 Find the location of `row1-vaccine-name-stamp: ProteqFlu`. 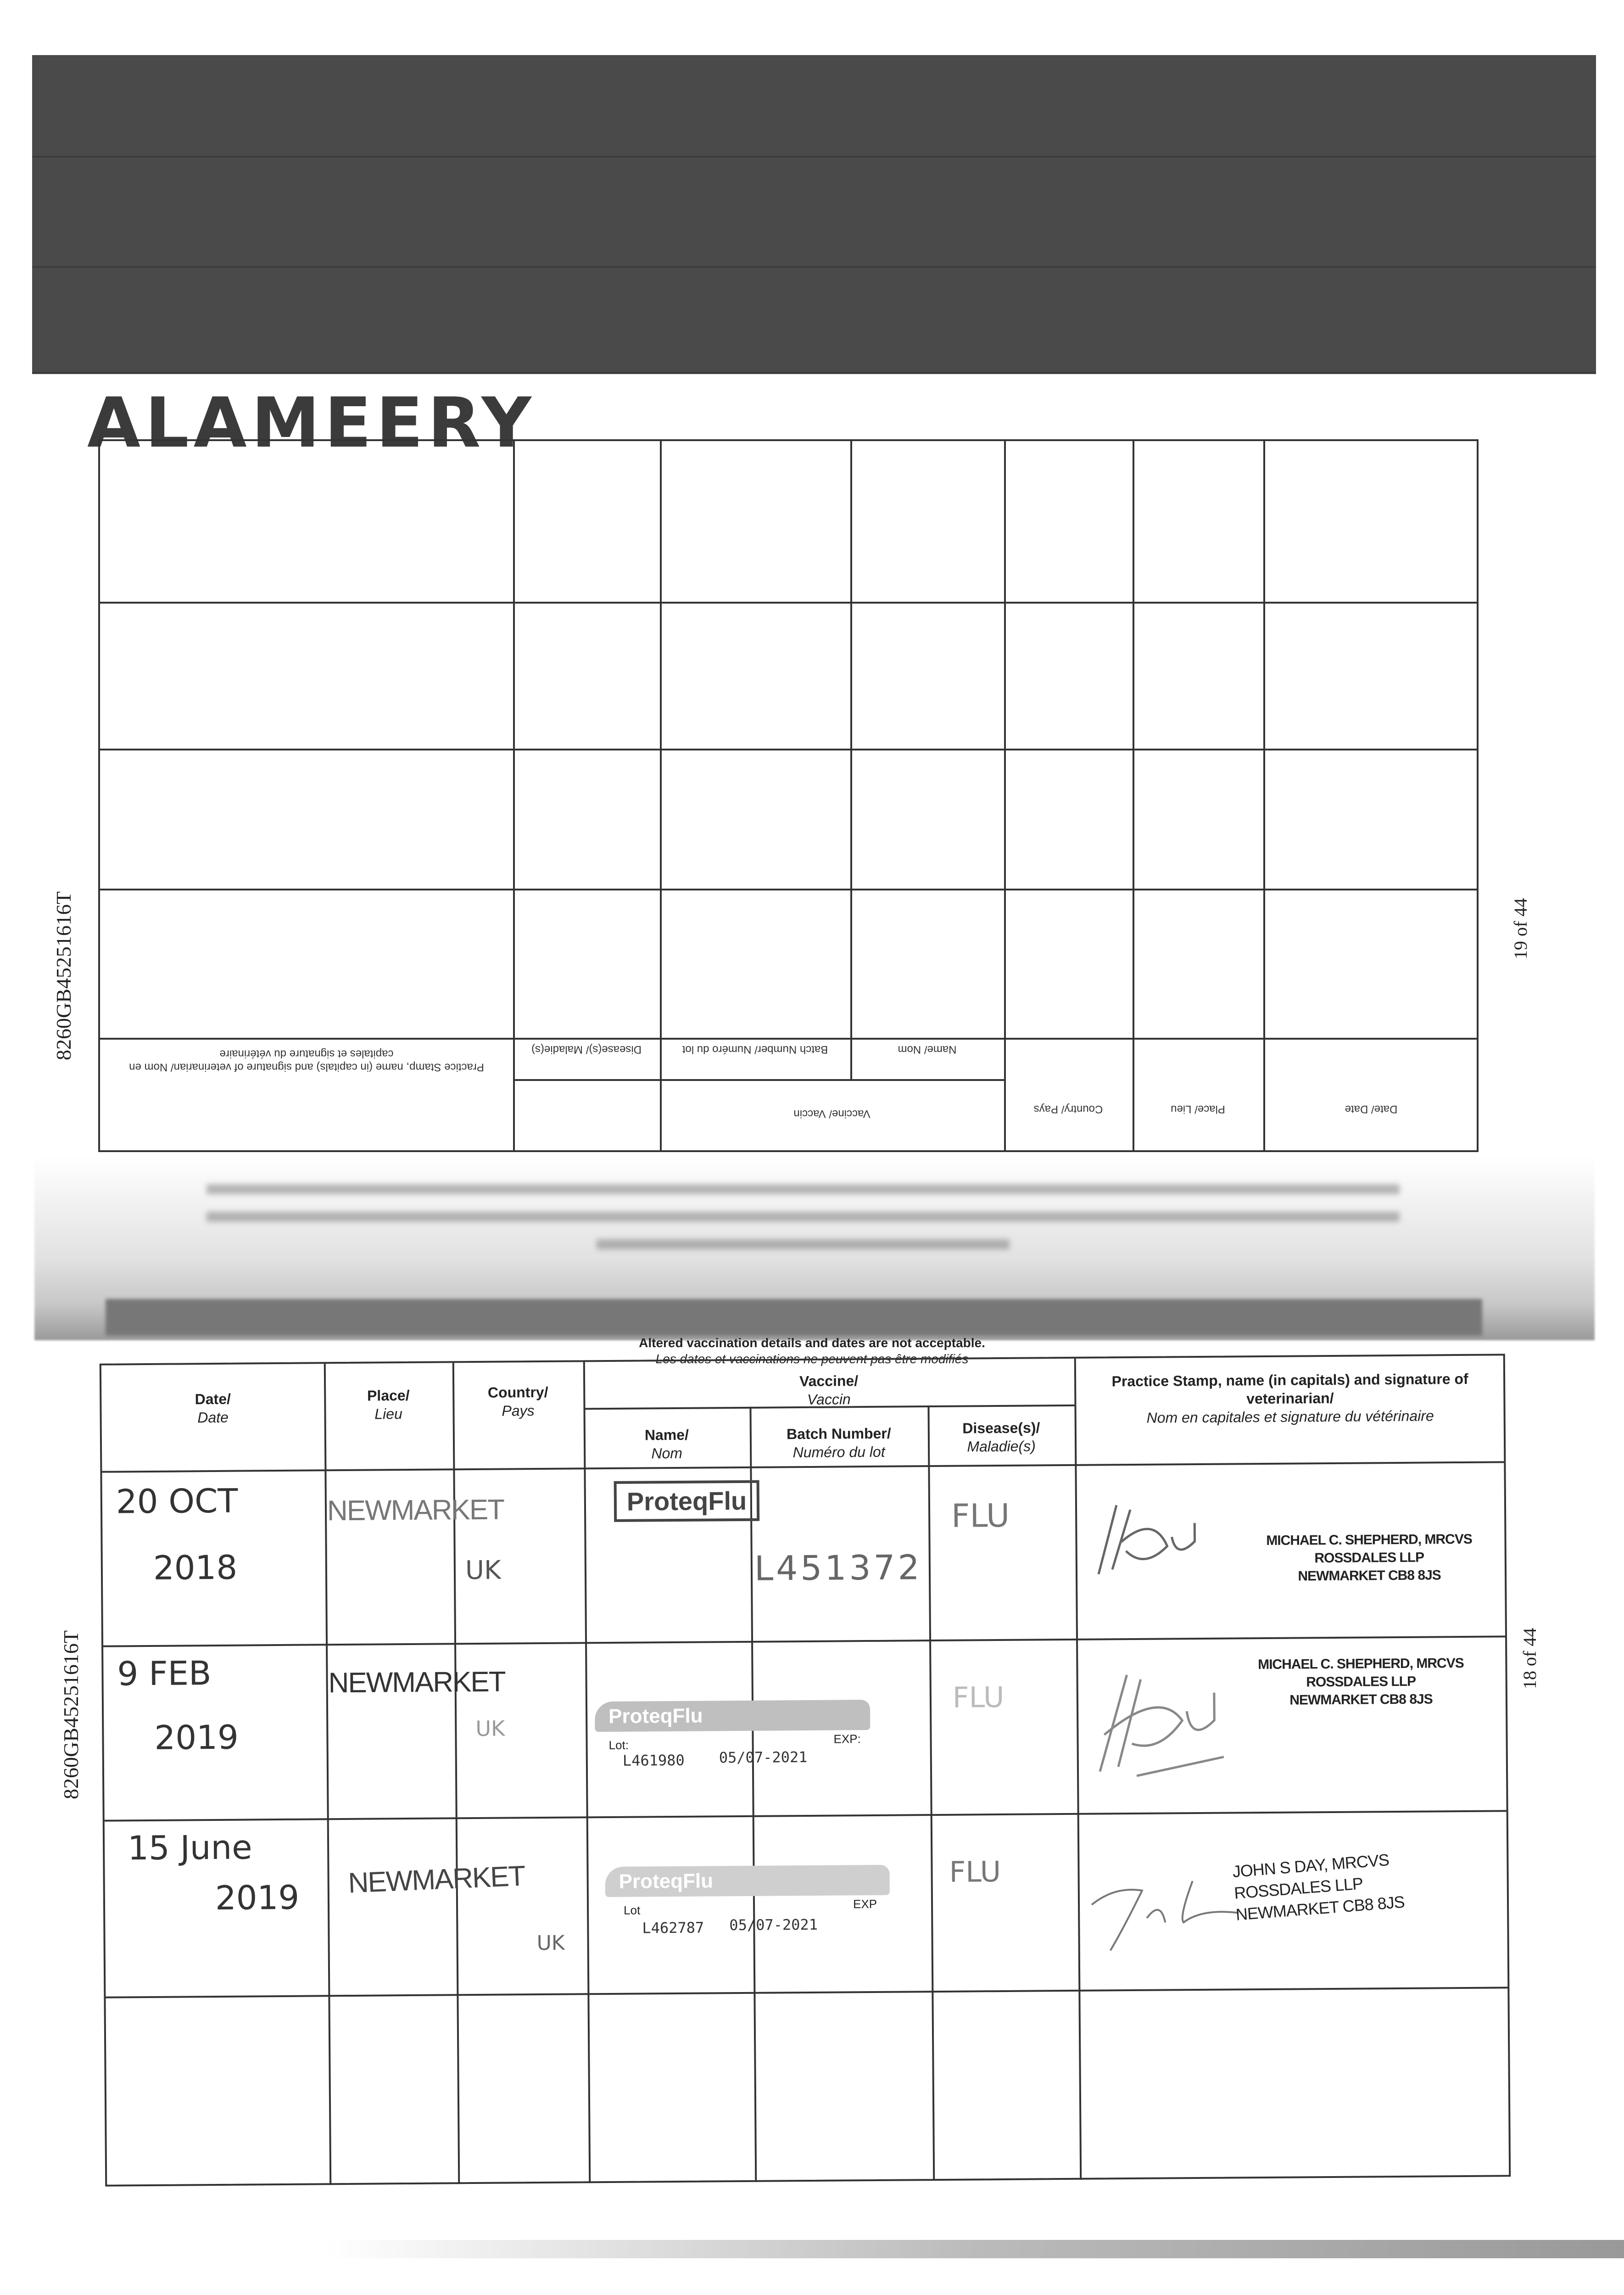

row1-vaccine-name-stamp: ProteqFlu is located at coordinates (687, 1501).